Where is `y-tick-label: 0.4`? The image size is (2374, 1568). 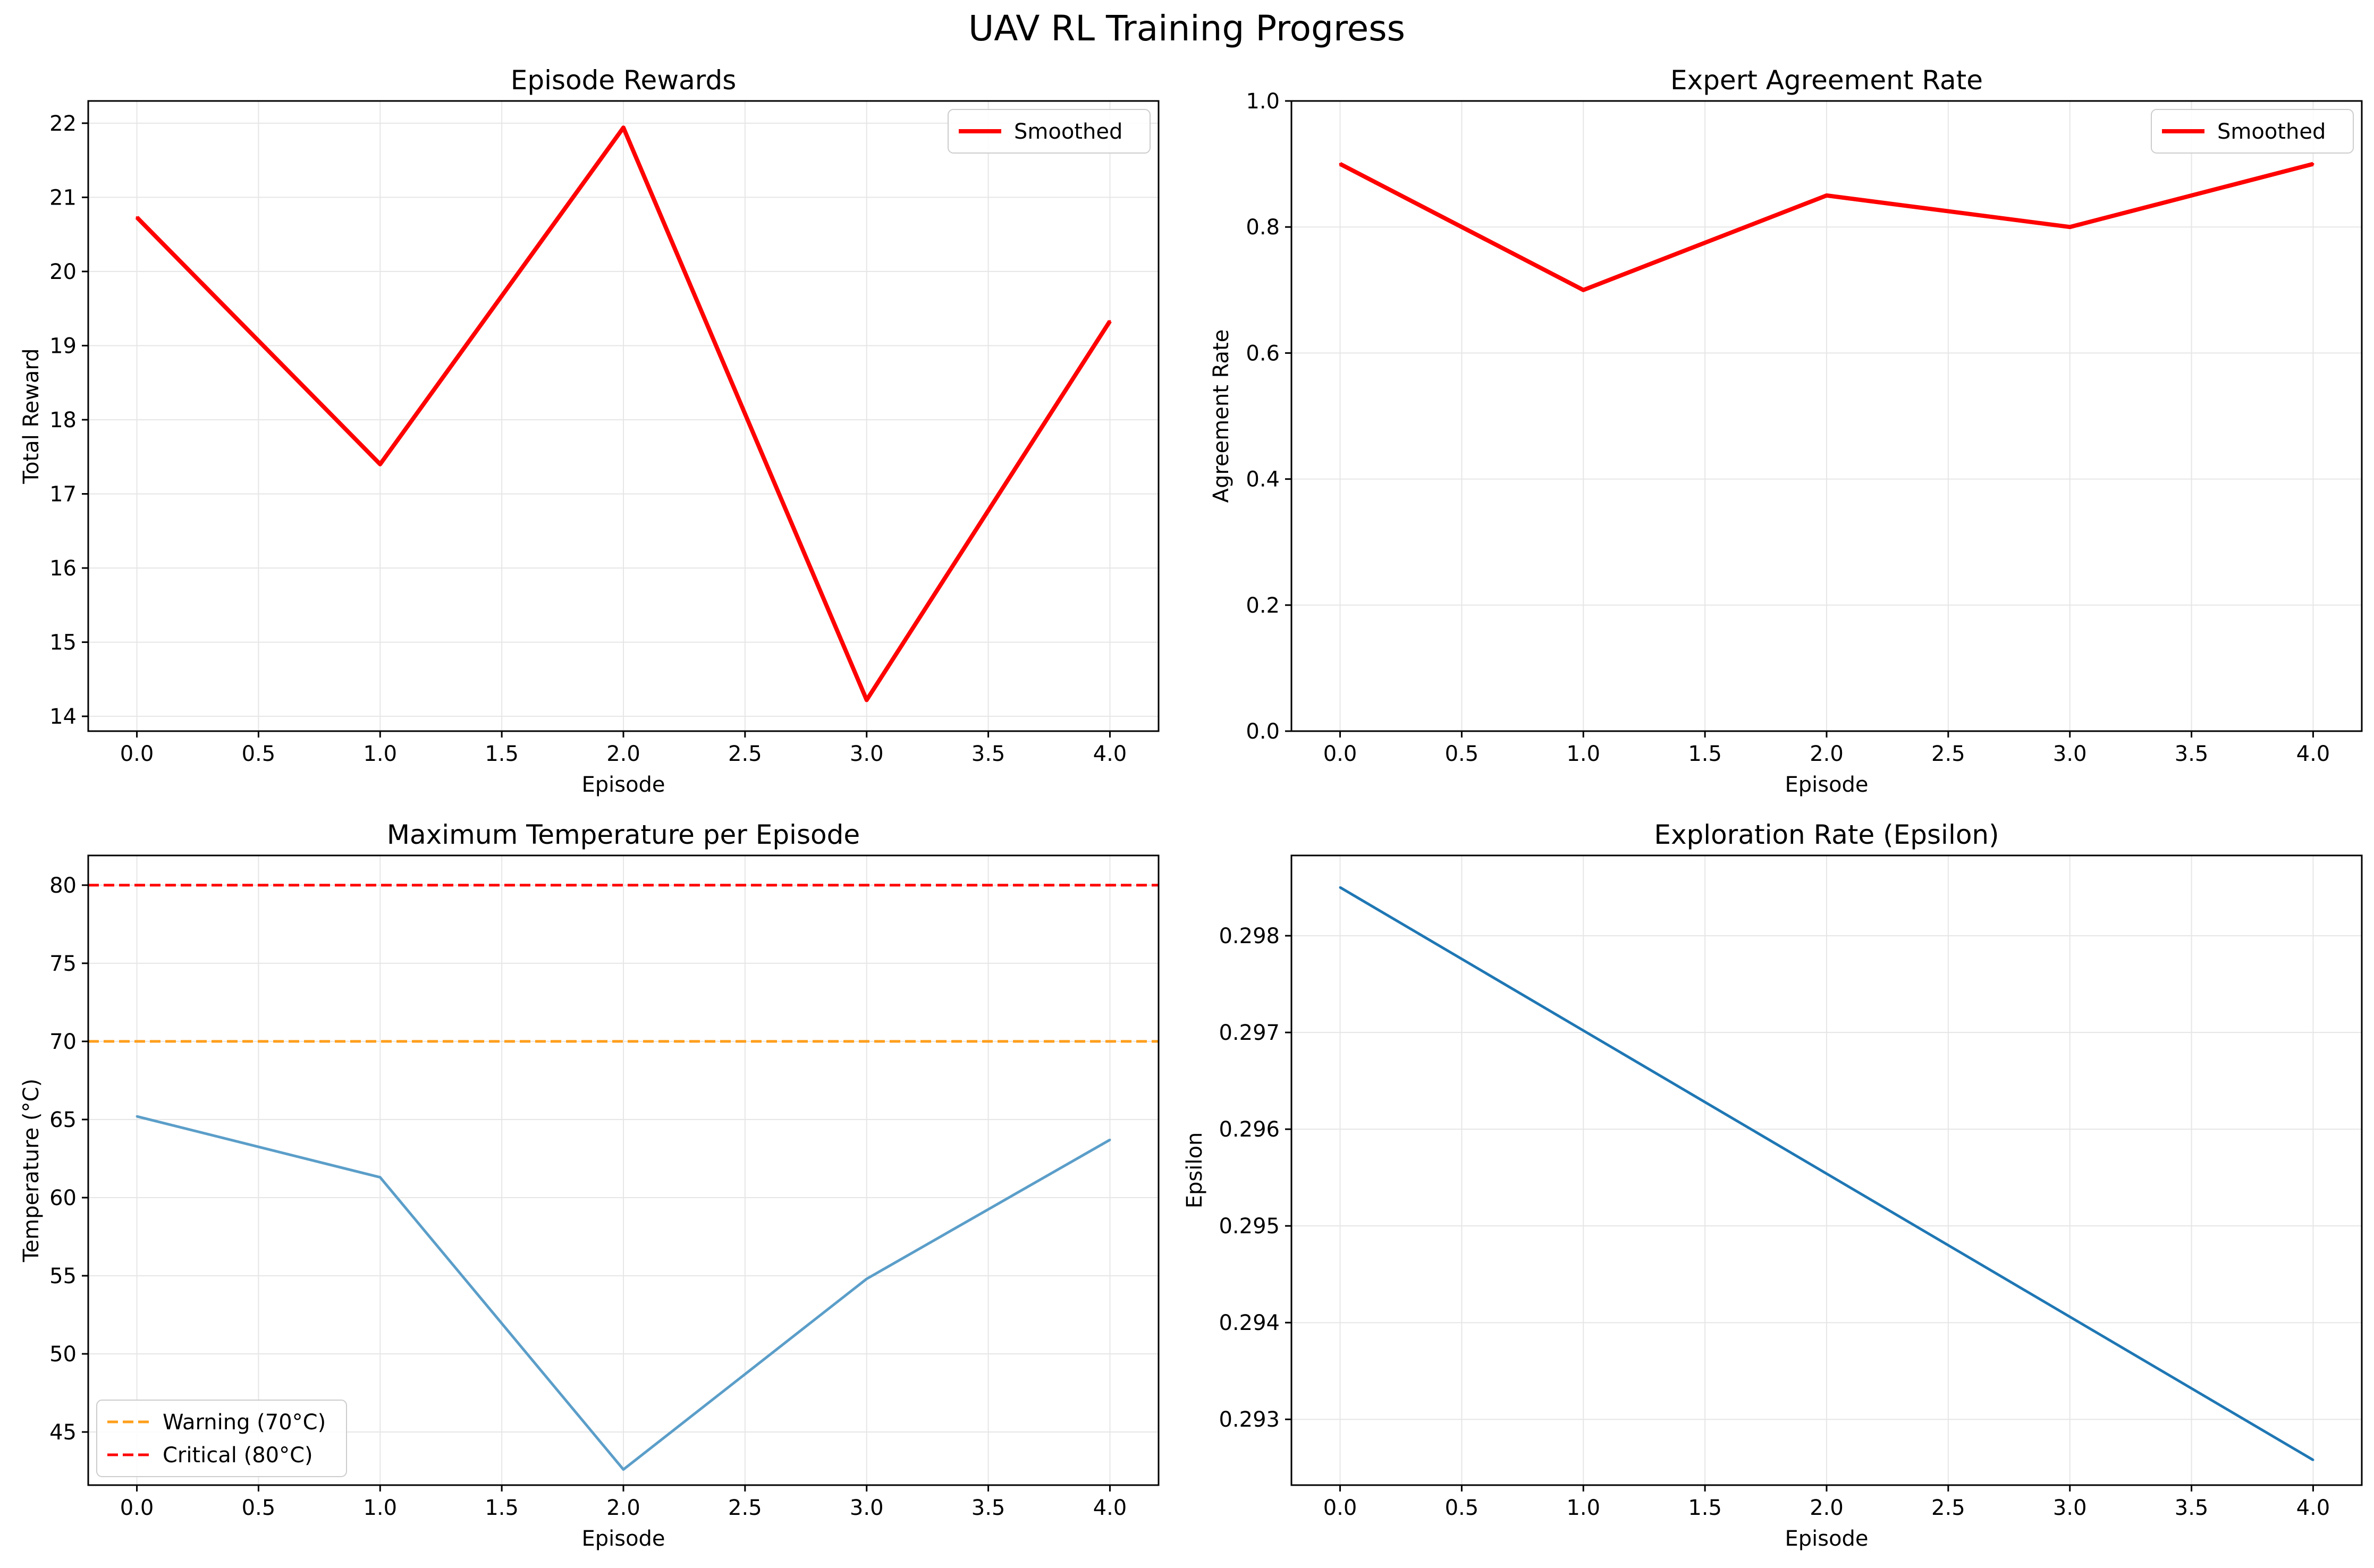
y-tick-label: 0.4 is located at coordinates (1263, 480).